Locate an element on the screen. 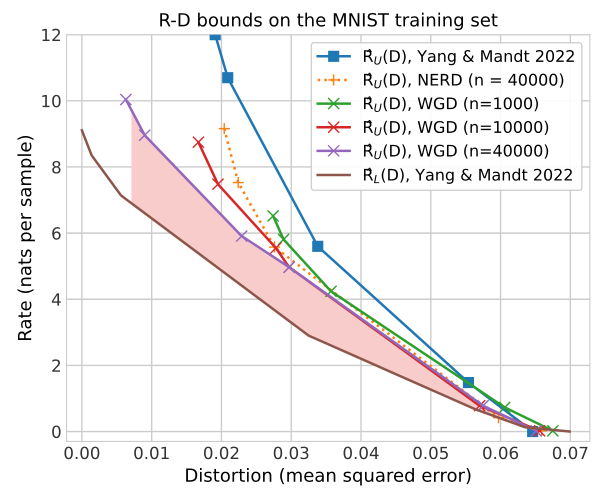  chart-title: R-D bounds on the MNIST training set is located at coordinates (329, 21).